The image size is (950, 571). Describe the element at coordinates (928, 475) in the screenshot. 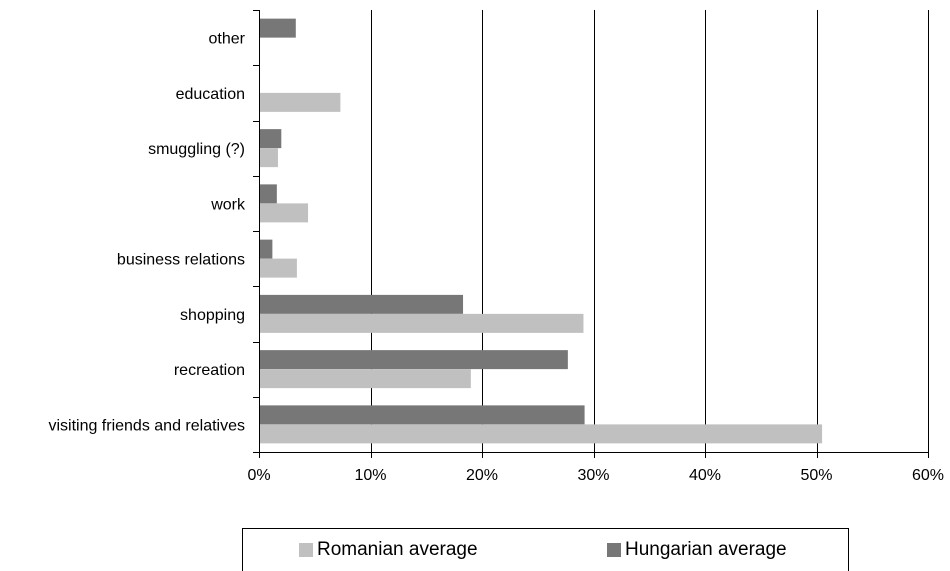

I see `x-tick-label: 60%` at that location.